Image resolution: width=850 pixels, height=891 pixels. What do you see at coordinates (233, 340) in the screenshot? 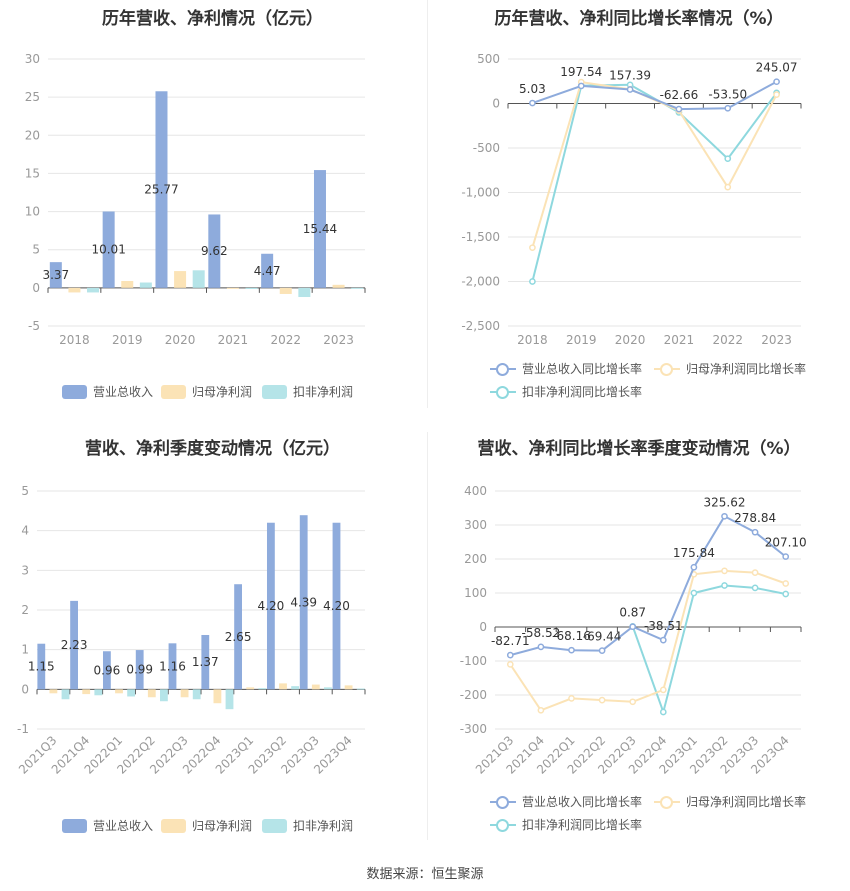
I see `x-tick-label: 2021` at bounding box center [233, 340].